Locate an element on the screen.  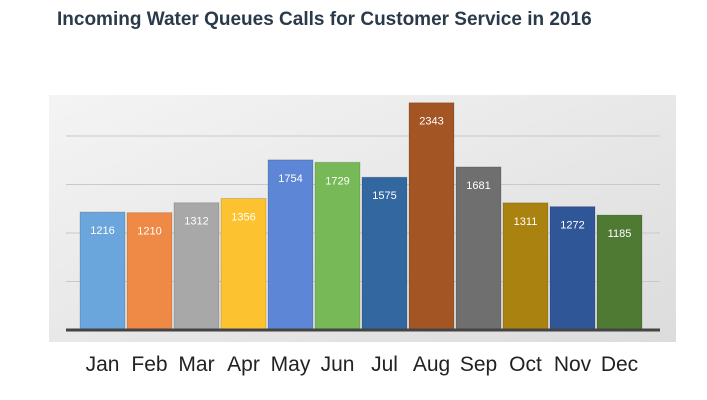
bar-sep is located at coordinates (478, 248).